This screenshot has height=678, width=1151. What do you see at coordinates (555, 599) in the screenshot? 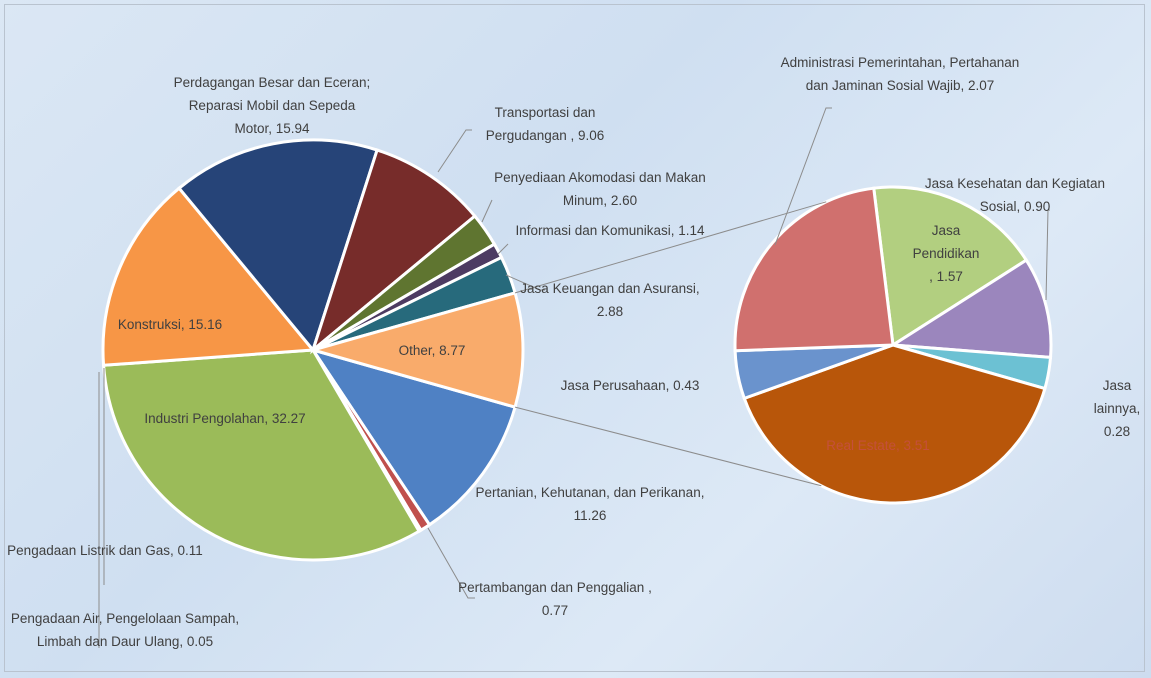
I see `data-label: Pertambangan dan Penggalian , 0.77` at bounding box center [555, 599].